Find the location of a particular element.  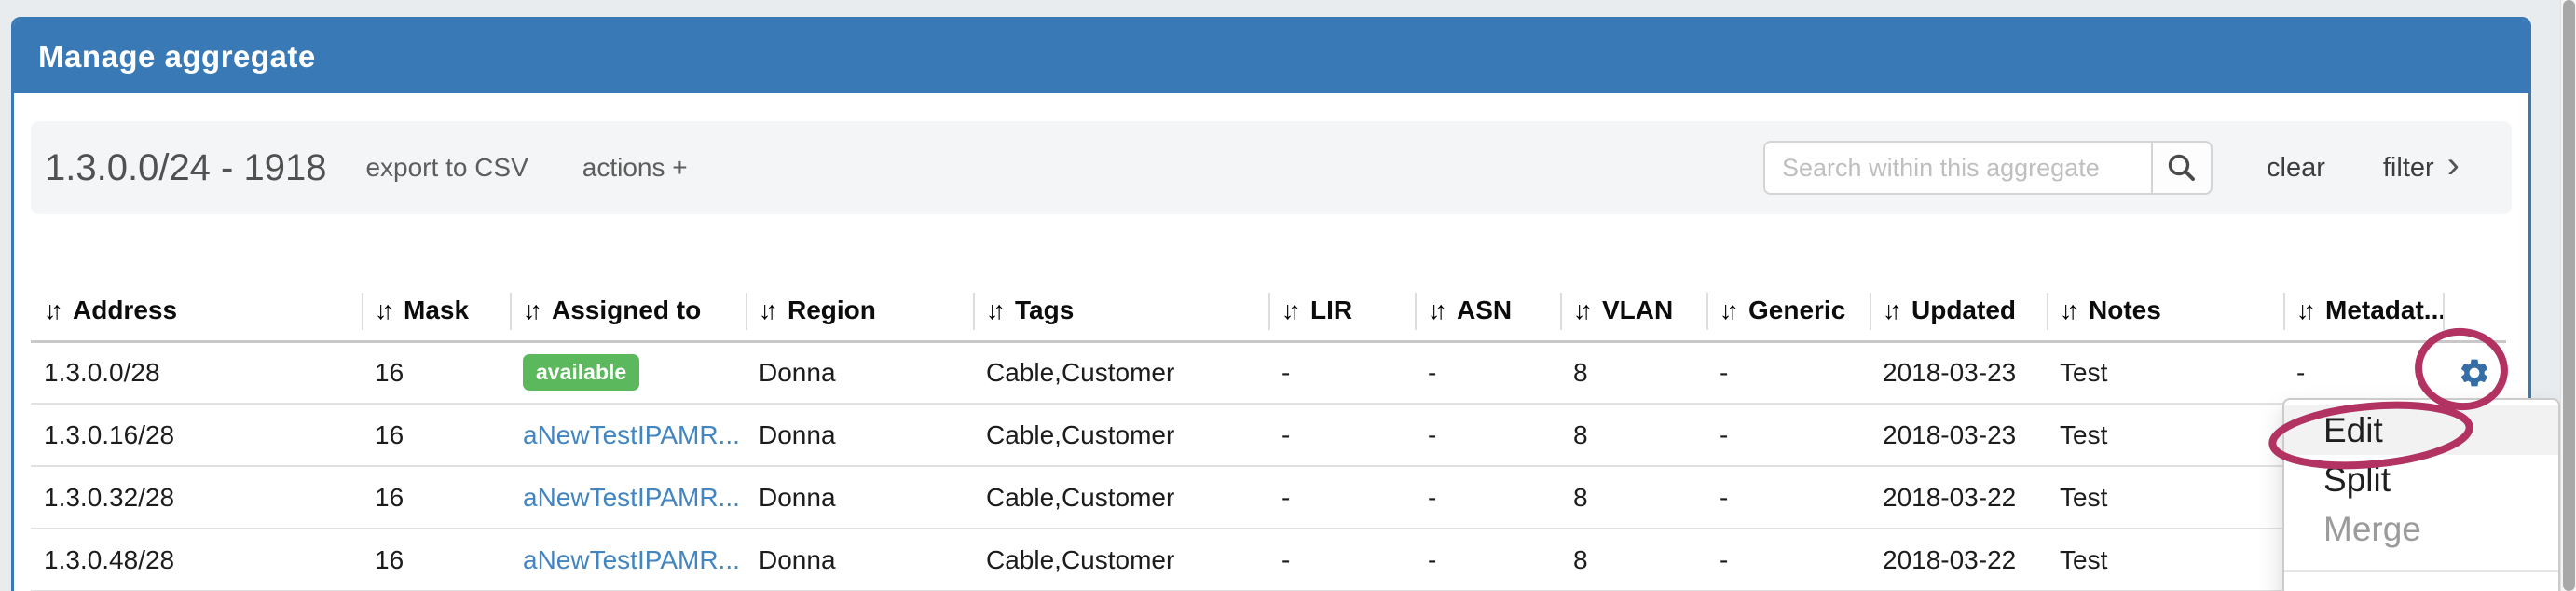

export-csv-button: export to CSV is located at coordinates (446, 167).